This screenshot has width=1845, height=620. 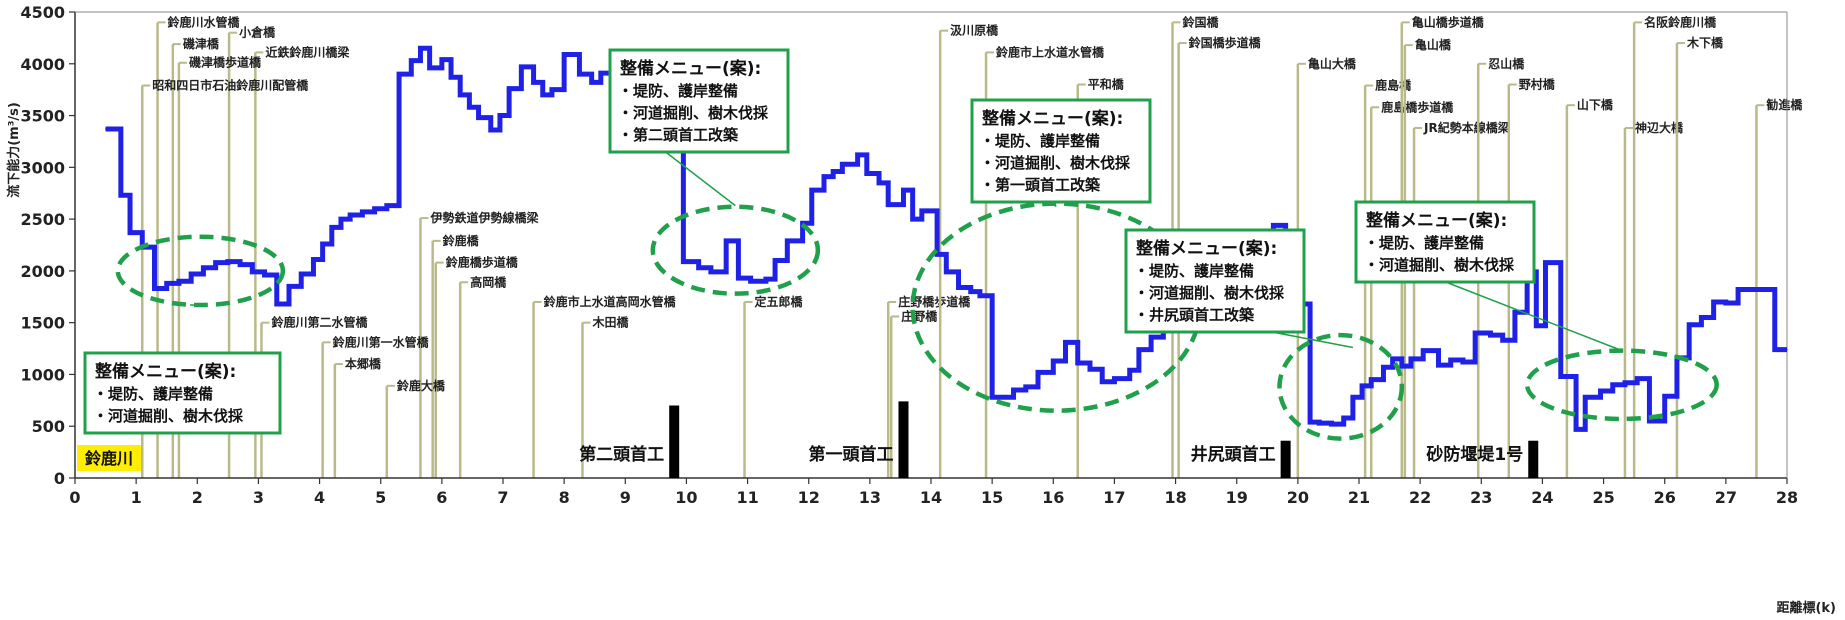 I want to click on bridge-label: 名阪鈴鹿川橋, so click(x=1680, y=21).